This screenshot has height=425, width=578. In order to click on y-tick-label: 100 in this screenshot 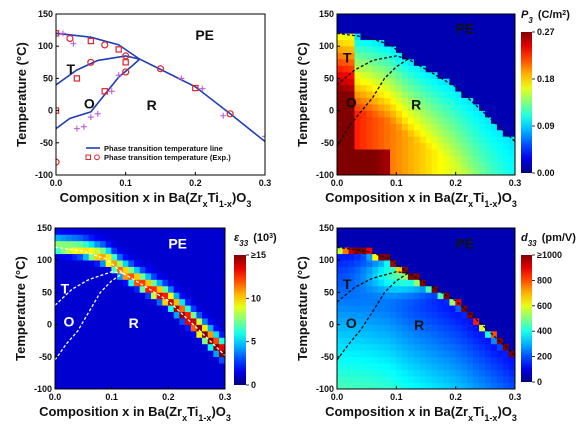, I will do `click(45, 46)`.